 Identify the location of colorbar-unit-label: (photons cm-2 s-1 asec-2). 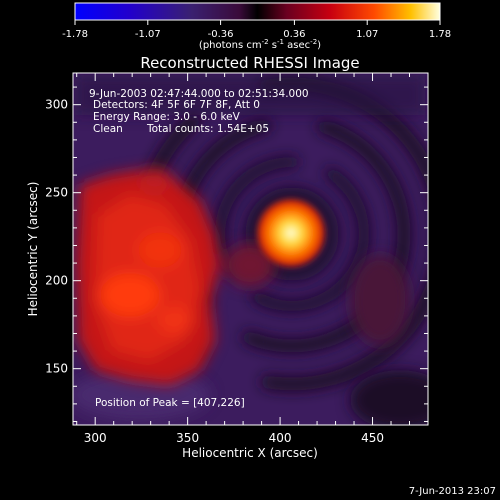
(260, 44).